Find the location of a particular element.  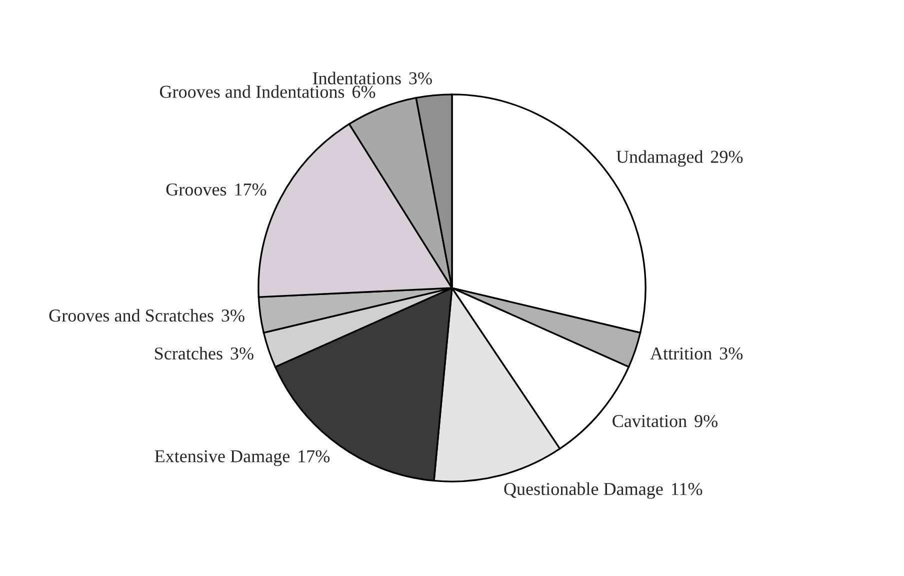

data-label: 9% is located at coordinates (706, 421).